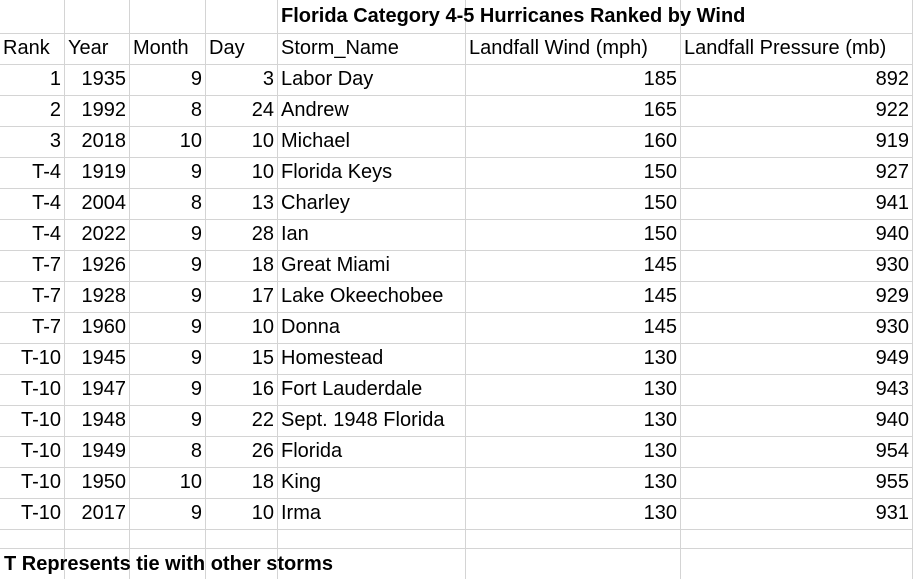 The height and width of the screenshot is (580, 913). What do you see at coordinates (892, 358) in the screenshot?
I see `cell-landfall-pressure: 949` at bounding box center [892, 358].